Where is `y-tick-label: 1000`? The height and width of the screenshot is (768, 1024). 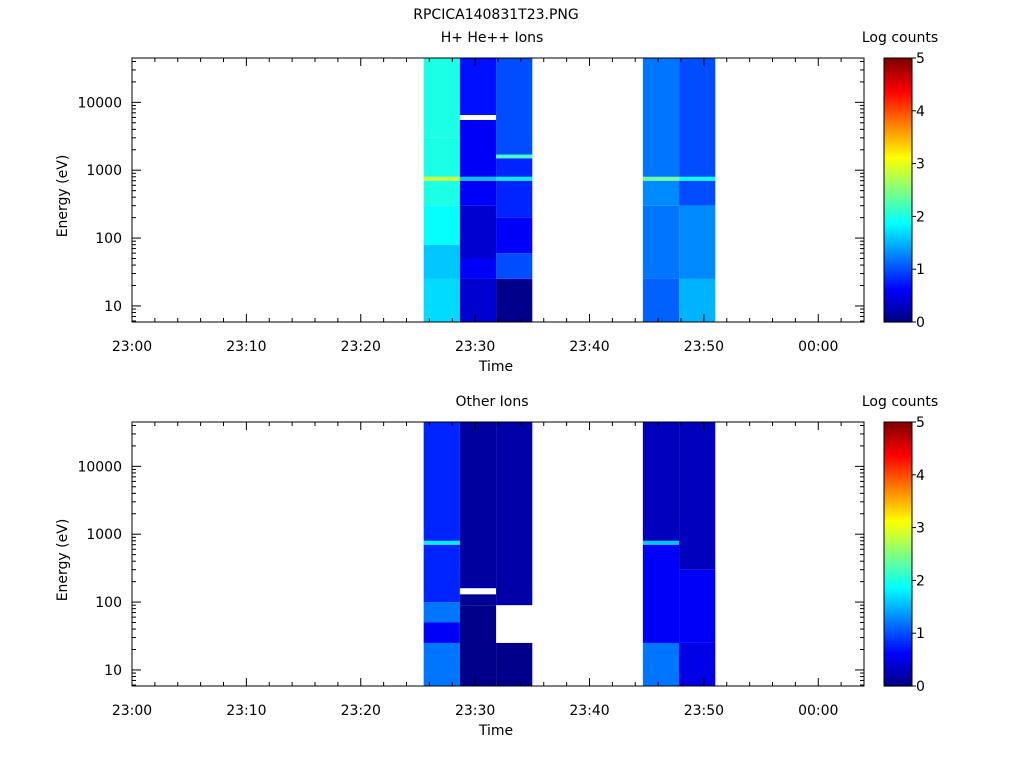 y-tick-label: 1000 is located at coordinates (104, 535).